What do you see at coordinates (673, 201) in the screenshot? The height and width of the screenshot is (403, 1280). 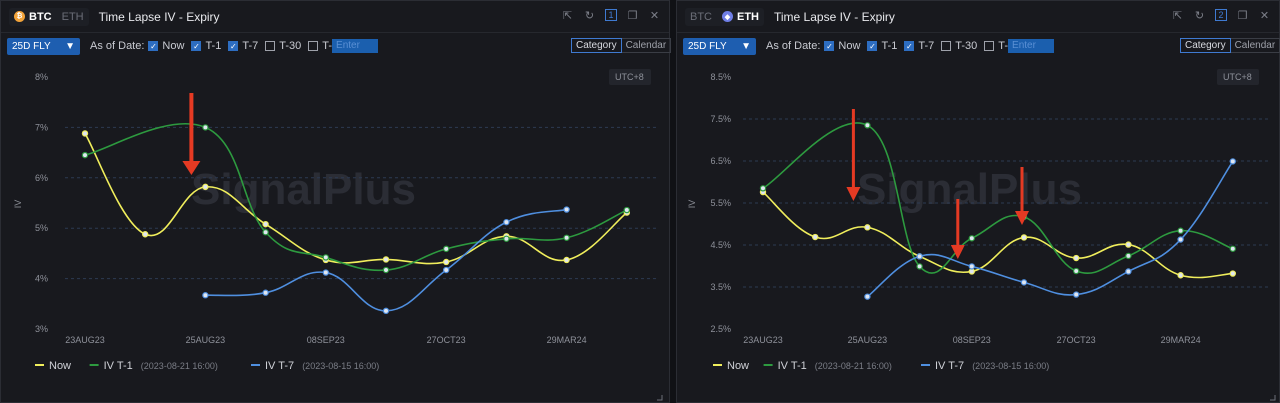 I see `panel-divider` at bounding box center [673, 201].